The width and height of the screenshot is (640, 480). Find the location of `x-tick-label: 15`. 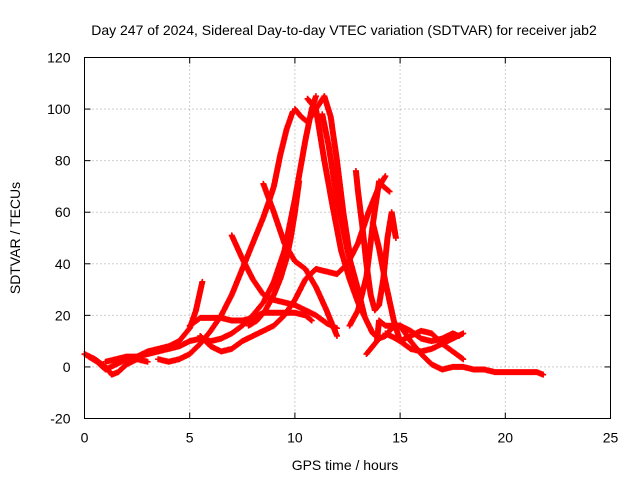

x-tick-label: 15 is located at coordinates (400, 438).